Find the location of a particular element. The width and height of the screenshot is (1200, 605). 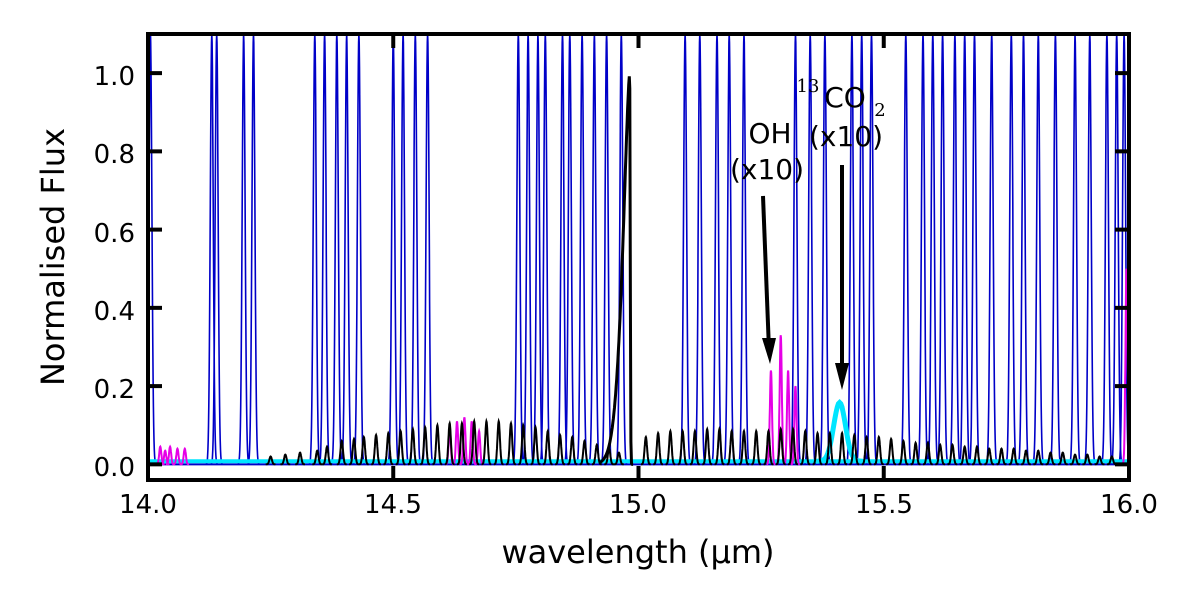

y-tick-label: 1.0 is located at coordinates (114, 77).